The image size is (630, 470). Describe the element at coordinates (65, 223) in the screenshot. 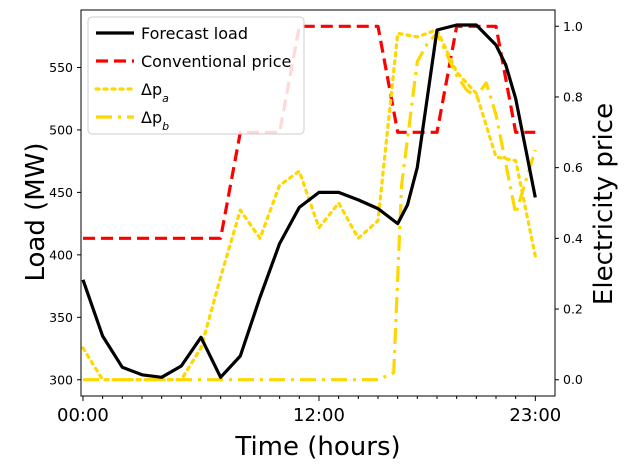

I see `left-y-axis: 300 350 400 450 500 550` at that location.